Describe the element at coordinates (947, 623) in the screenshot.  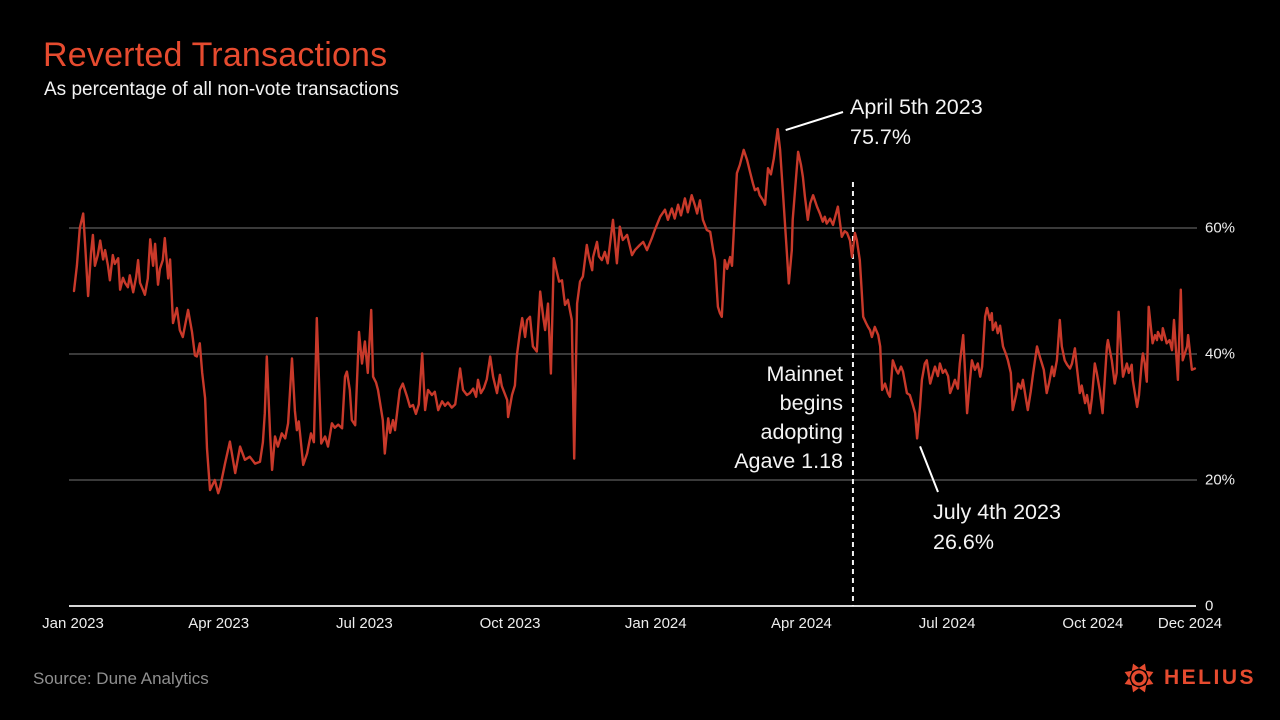
I see `x-tick-label: Jul 2024` at that location.